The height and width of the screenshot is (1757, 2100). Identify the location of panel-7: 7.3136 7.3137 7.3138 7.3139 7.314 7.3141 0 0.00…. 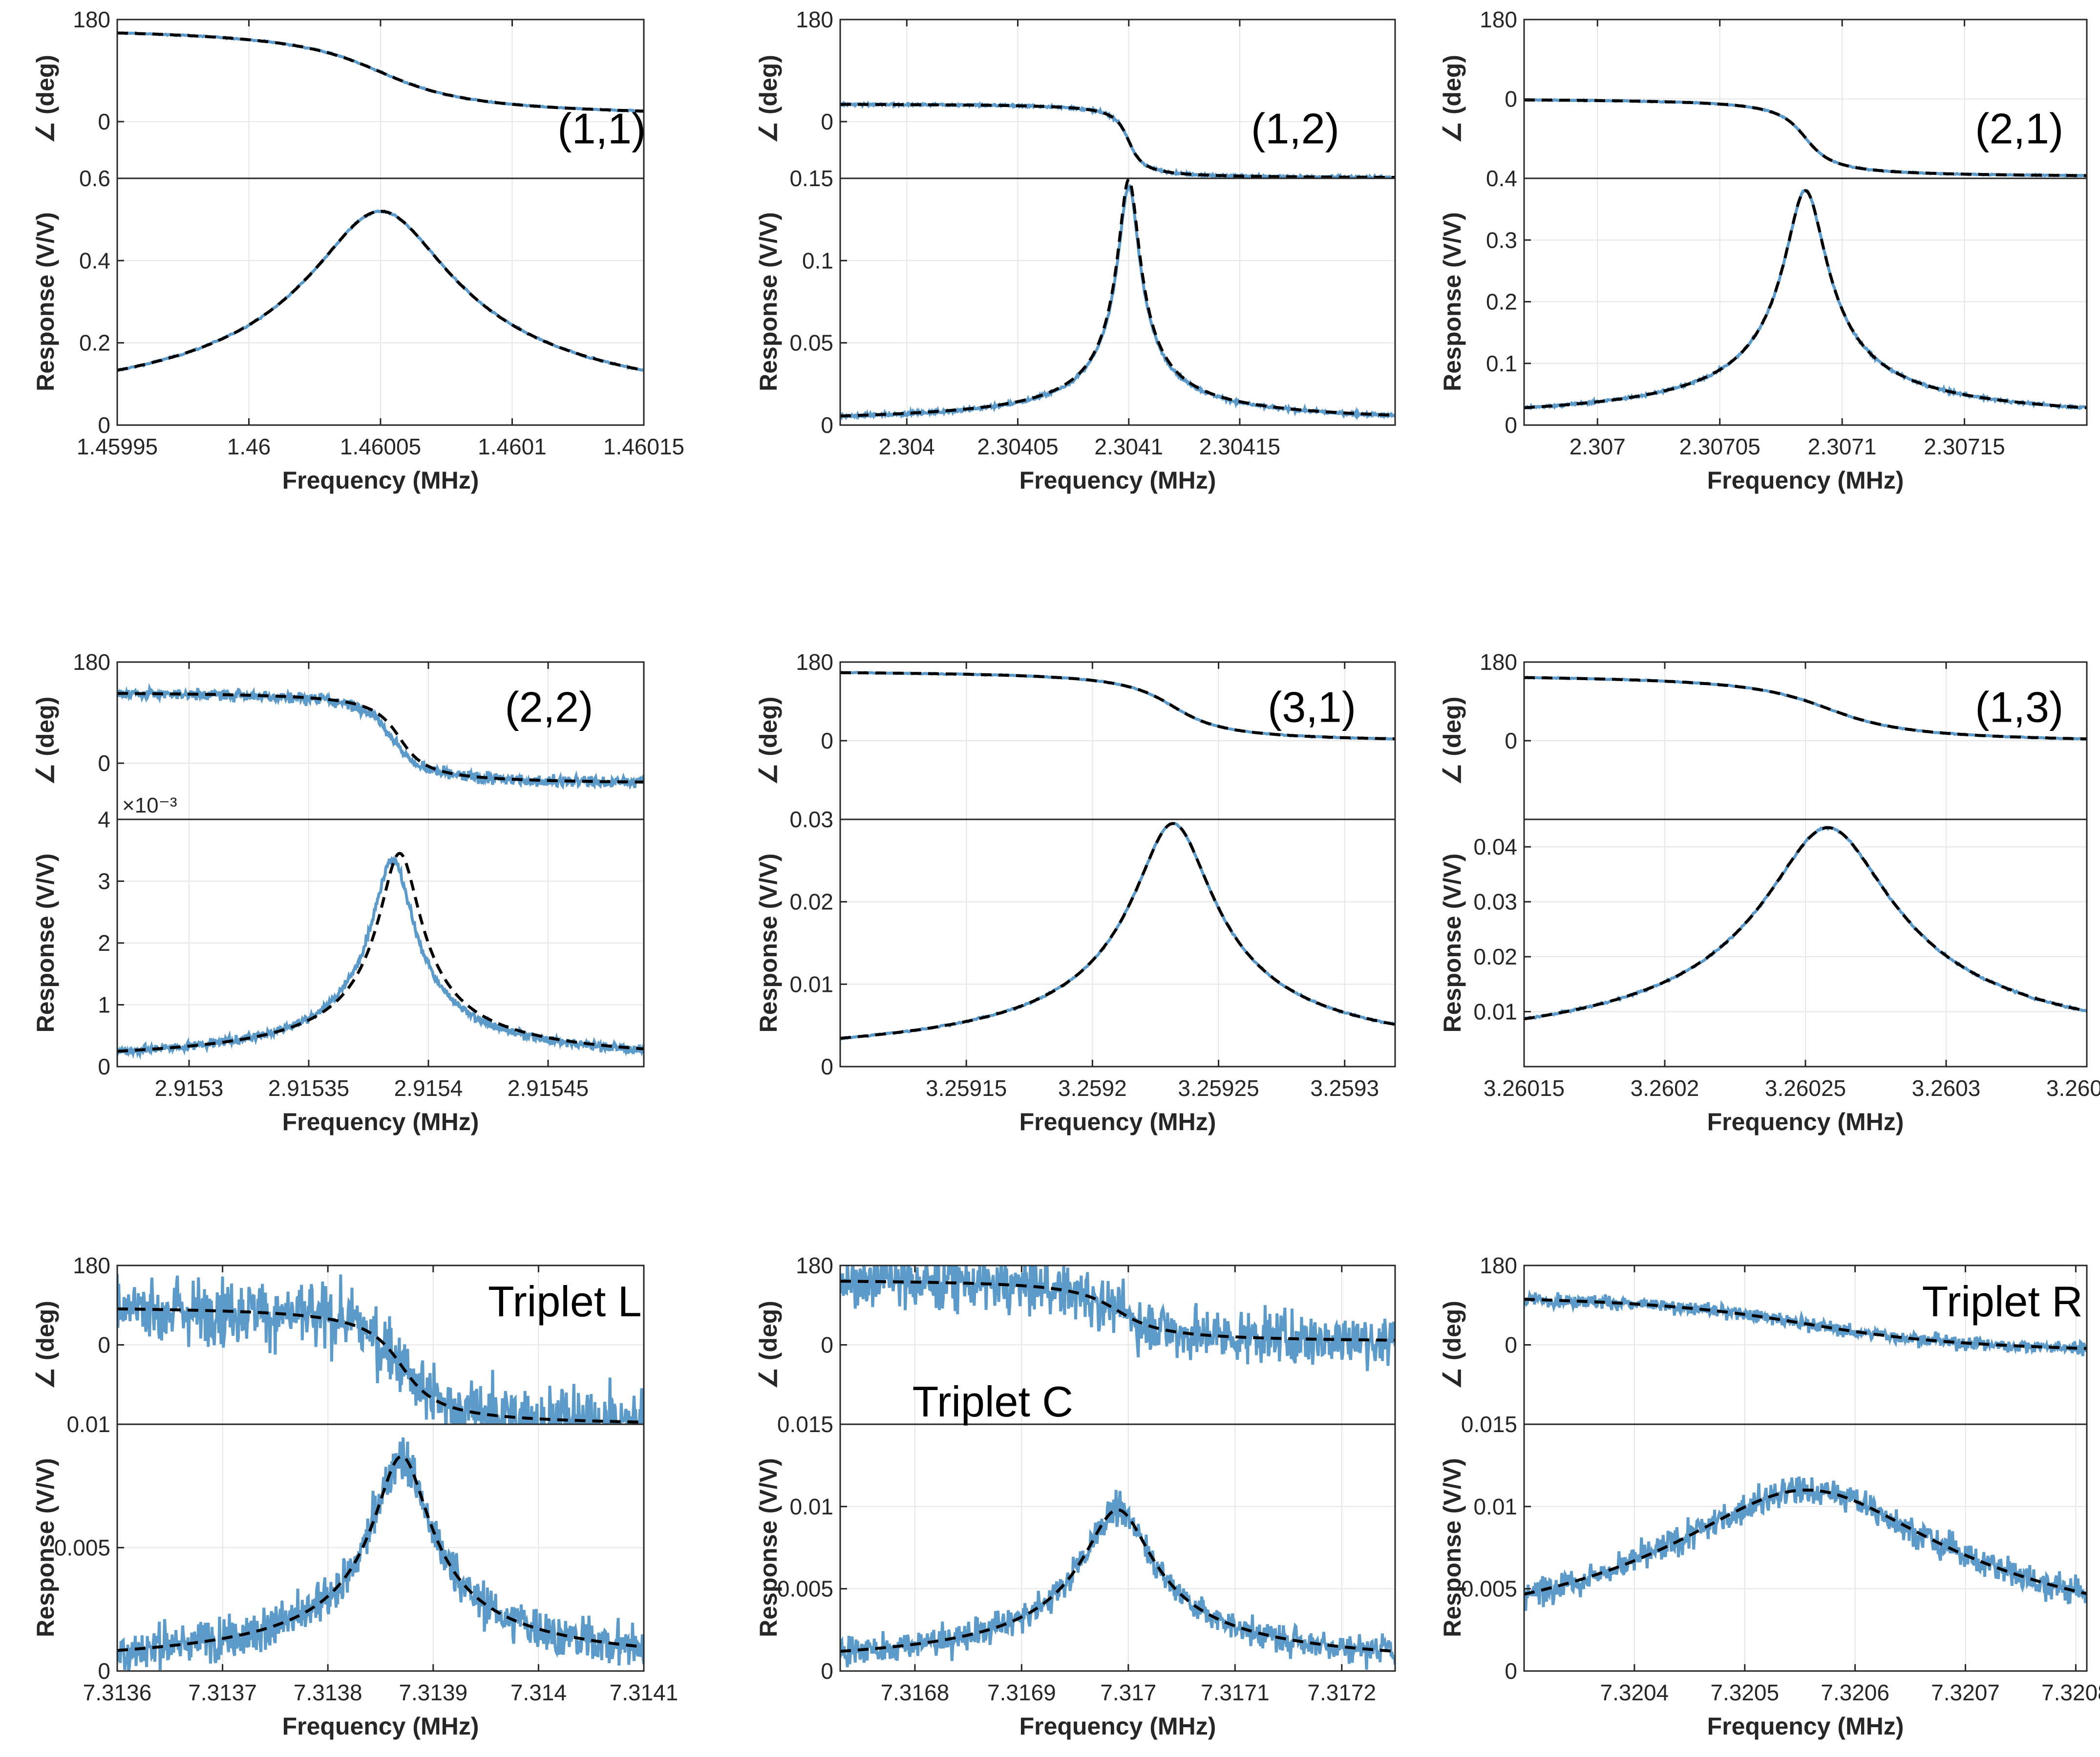
(355, 1497).